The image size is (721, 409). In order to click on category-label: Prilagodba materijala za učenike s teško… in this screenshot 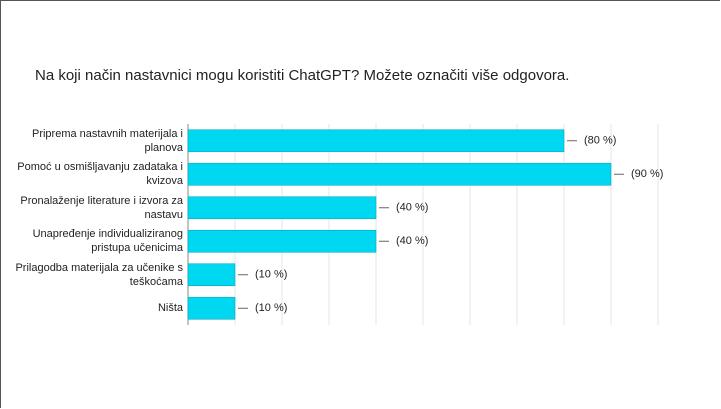, I will do `click(99, 274)`.